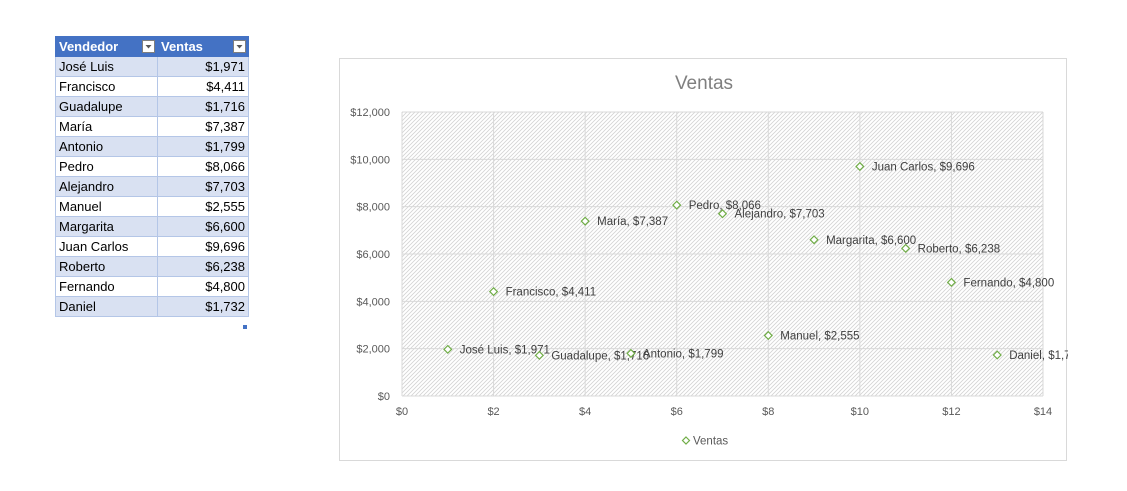  Describe the element at coordinates (632, 222) in the screenshot. I see `data-label: María, $7,387` at that location.